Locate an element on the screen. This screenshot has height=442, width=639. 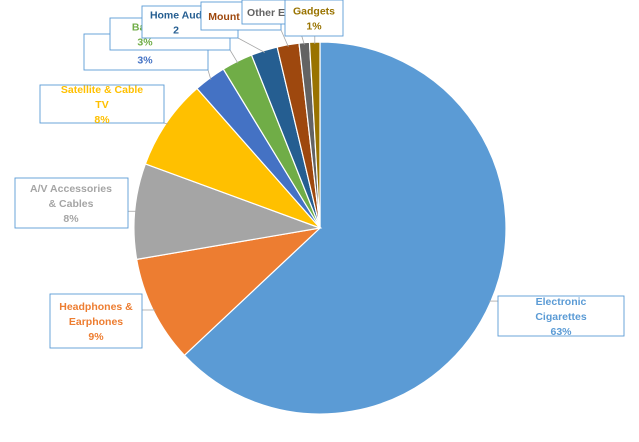
data-label-percent: 9% is located at coordinates (96, 337).